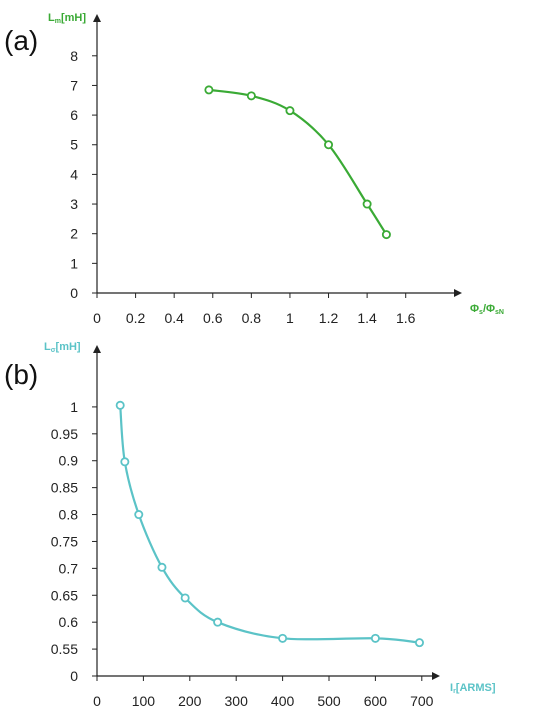 The width and height of the screenshot is (538, 706). I want to click on y-axis-title: Lσ[mH], so click(62, 347).